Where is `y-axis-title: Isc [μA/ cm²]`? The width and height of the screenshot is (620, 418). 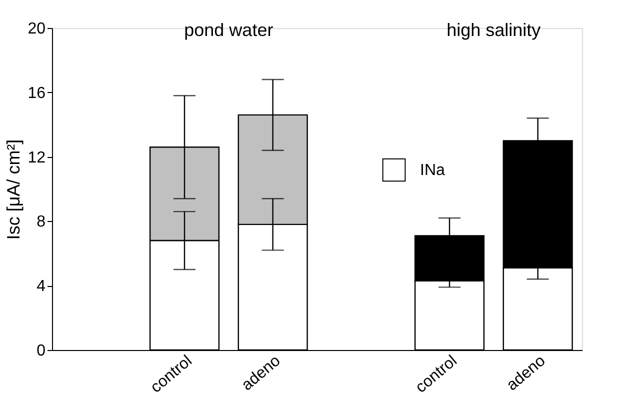 y-axis-title: Isc [μA/ cm²] is located at coordinates (14, 189).